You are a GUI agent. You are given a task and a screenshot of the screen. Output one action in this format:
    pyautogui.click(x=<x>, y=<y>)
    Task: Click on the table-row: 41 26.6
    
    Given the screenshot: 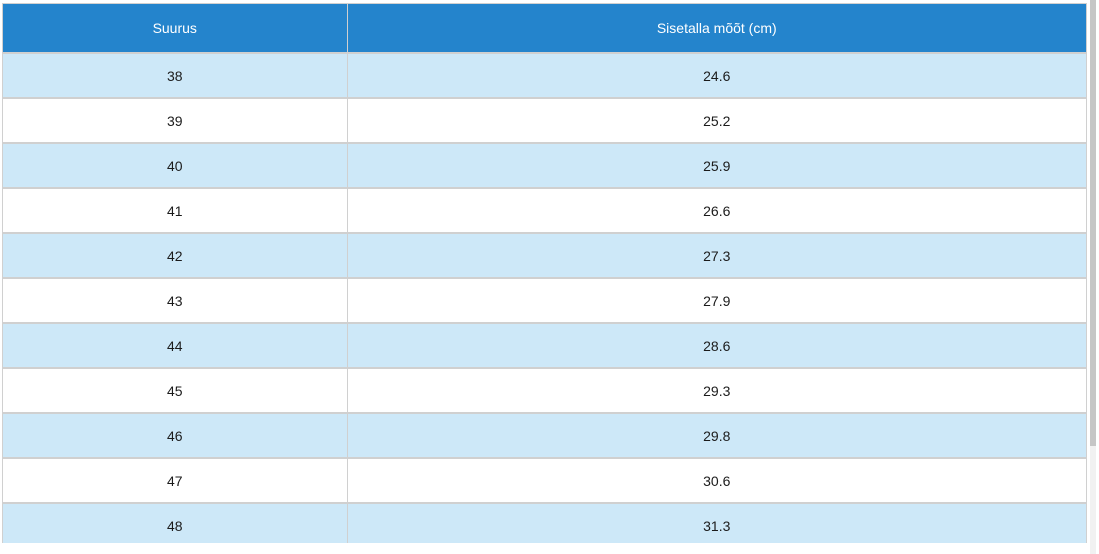 What is the action you would take?
    pyautogui.click(x=544, y=210)
    